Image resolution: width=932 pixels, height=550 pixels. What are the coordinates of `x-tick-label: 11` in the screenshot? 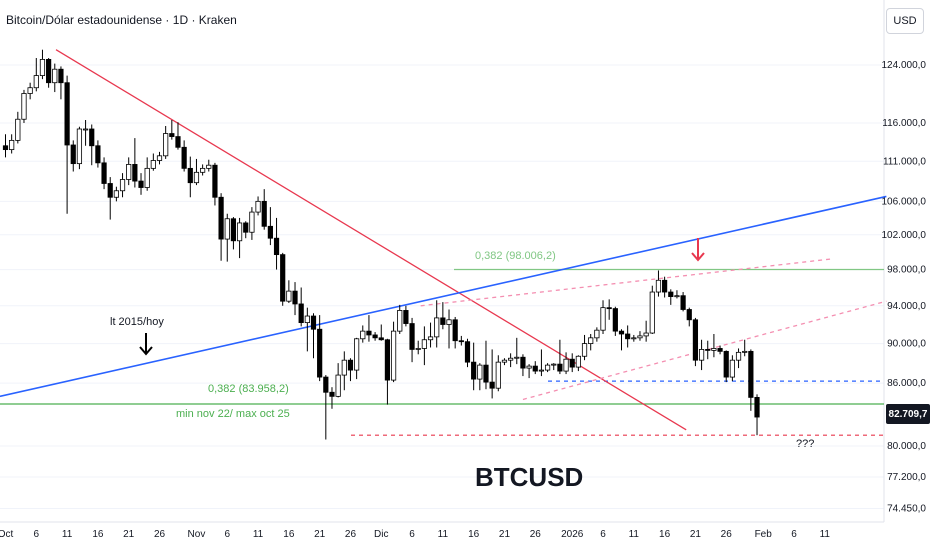 It's located at (67, 534).